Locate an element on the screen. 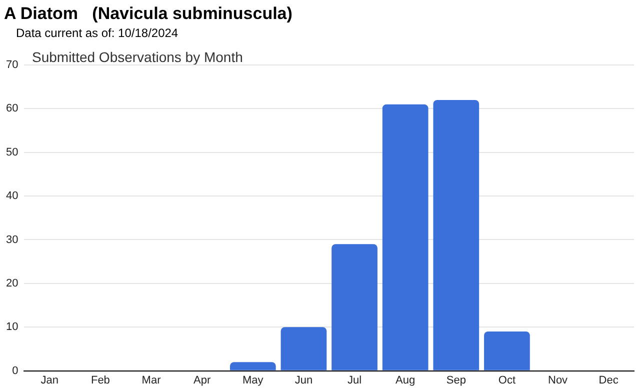  x-tick-label: Dec is located at coordinates (608, 380).